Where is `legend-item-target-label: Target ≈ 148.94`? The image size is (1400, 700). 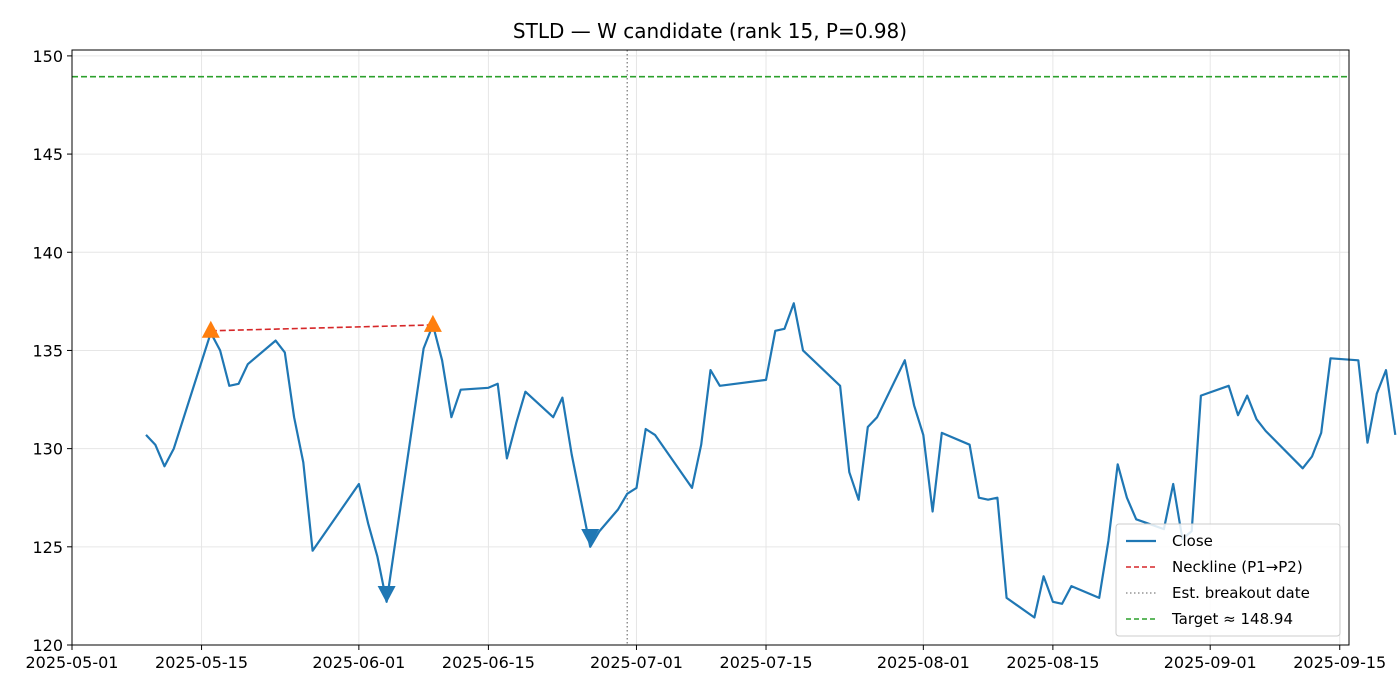 legend-item-target-label: Target ≈ 148.94 is located at coordinates (1232, 619).